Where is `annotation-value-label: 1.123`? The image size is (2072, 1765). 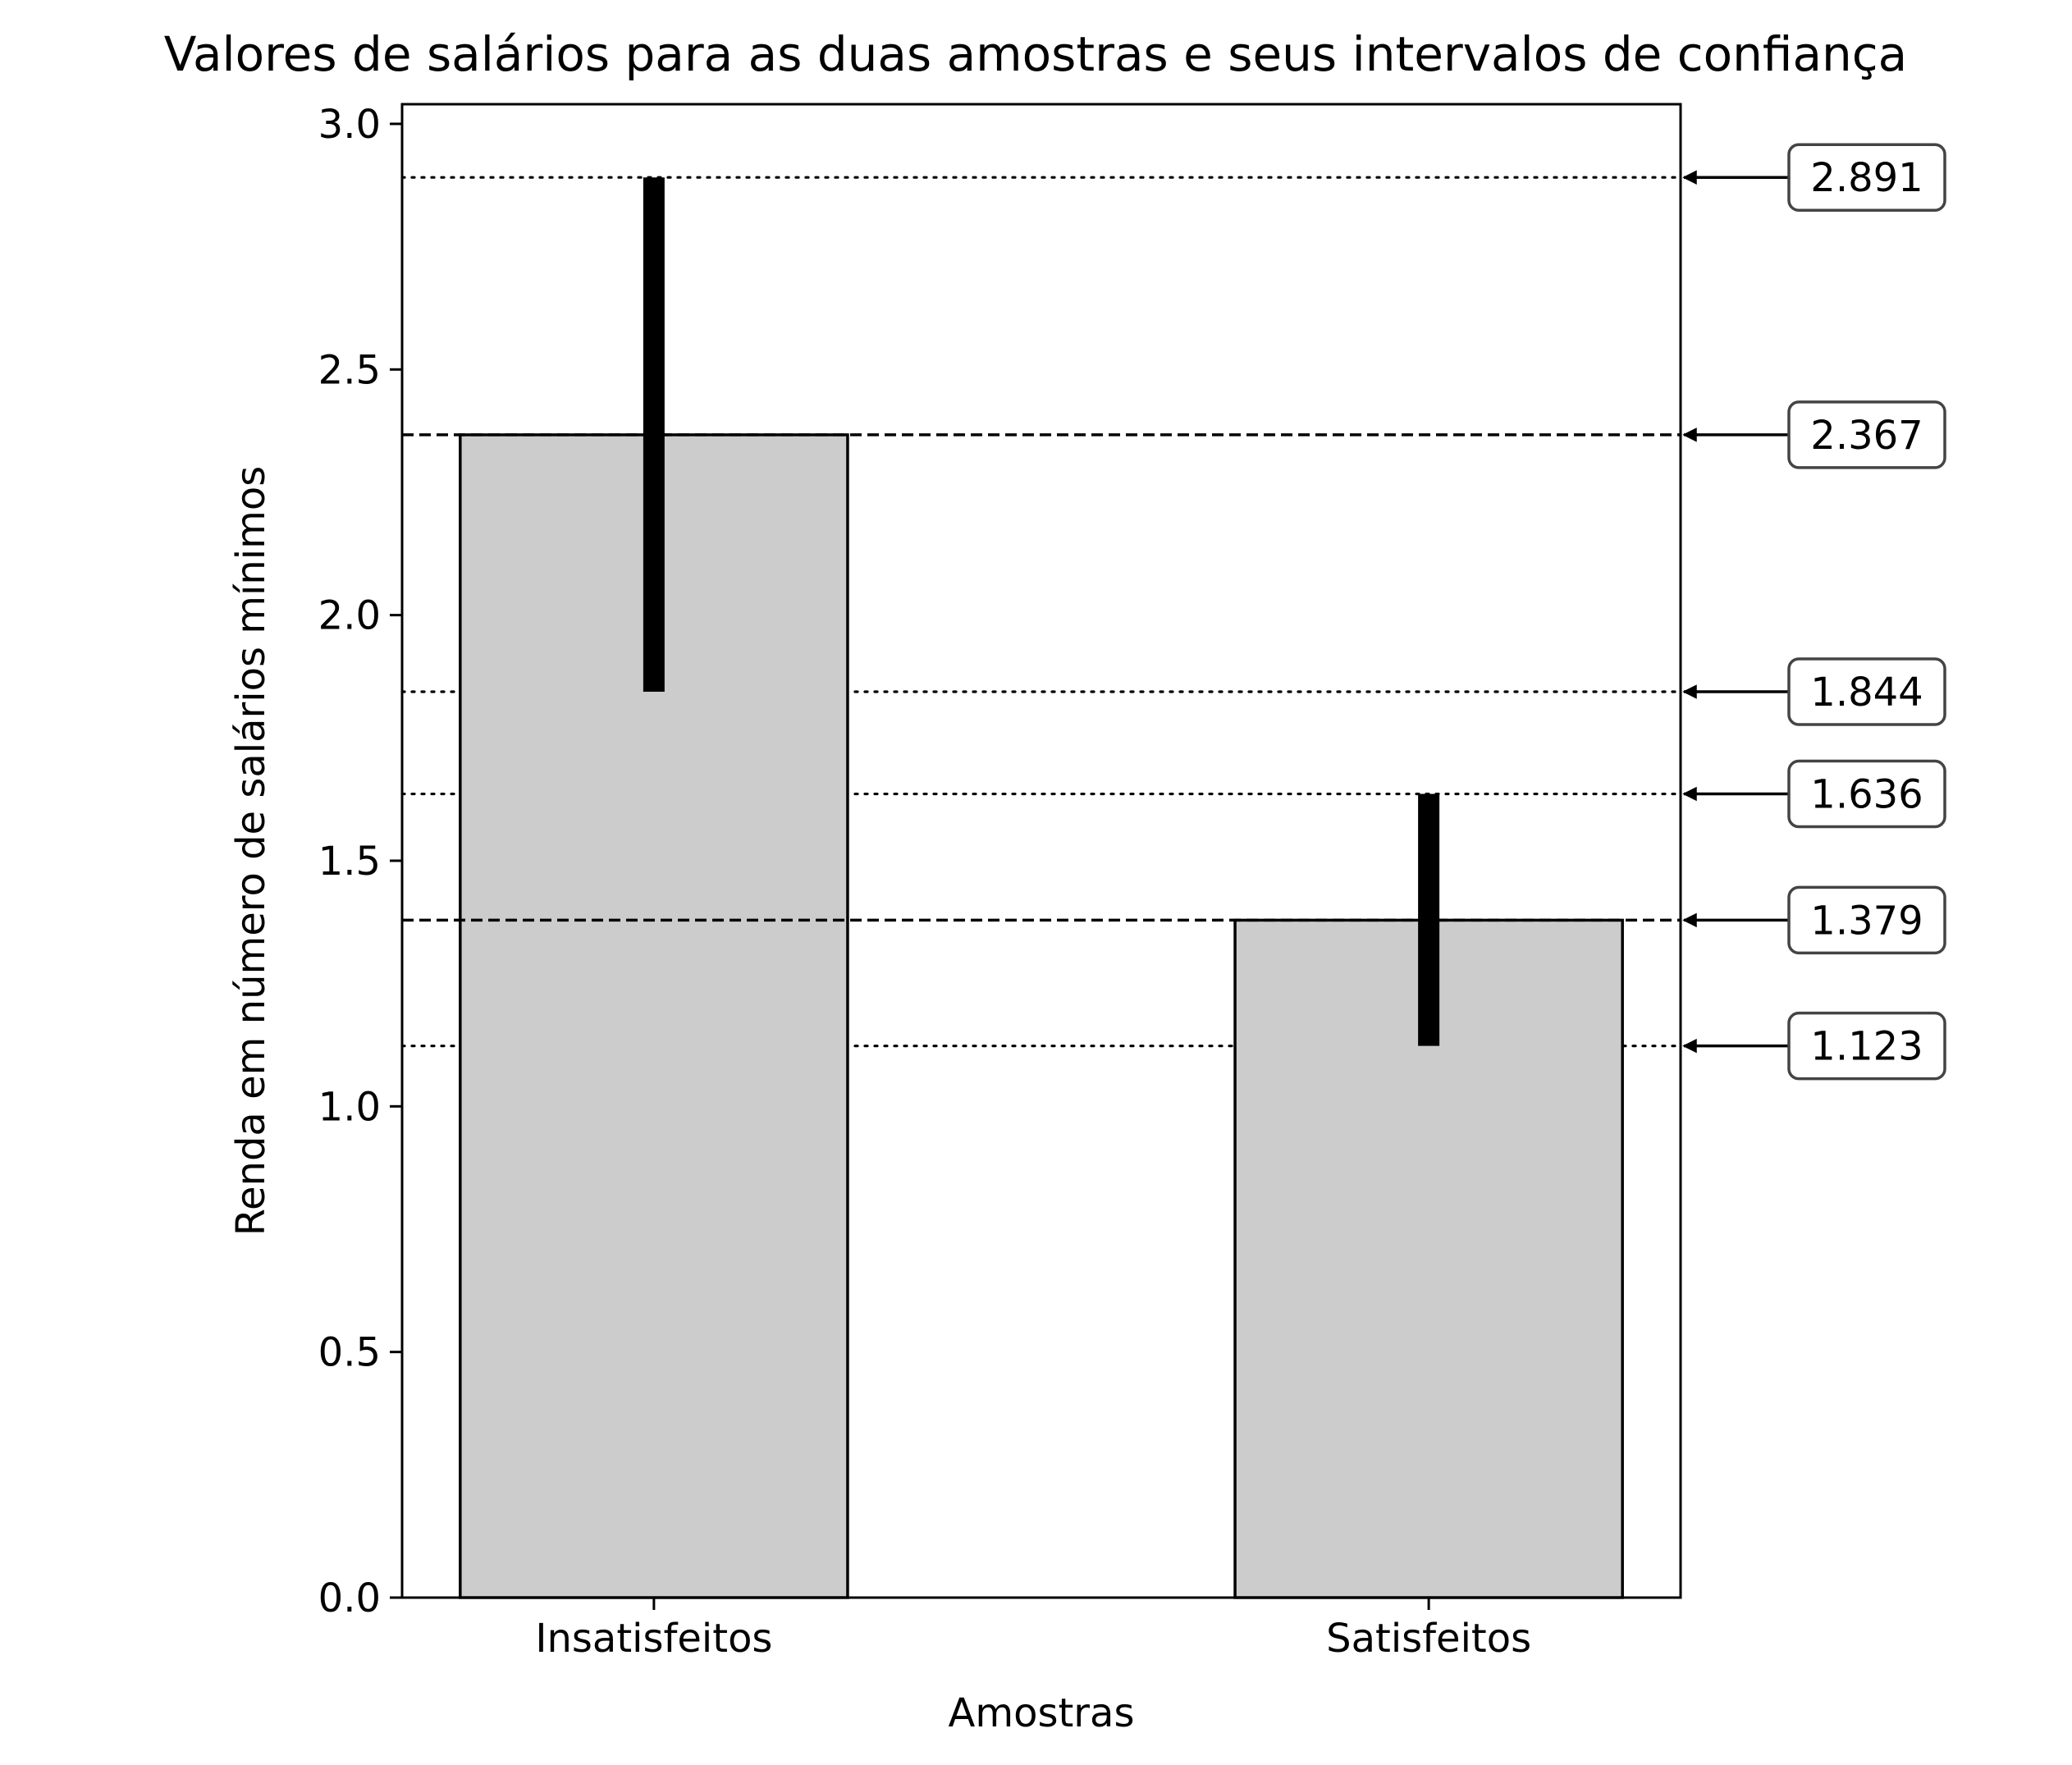 annotation-value-label: 1.123 is located at coordinates (1866, 1047).